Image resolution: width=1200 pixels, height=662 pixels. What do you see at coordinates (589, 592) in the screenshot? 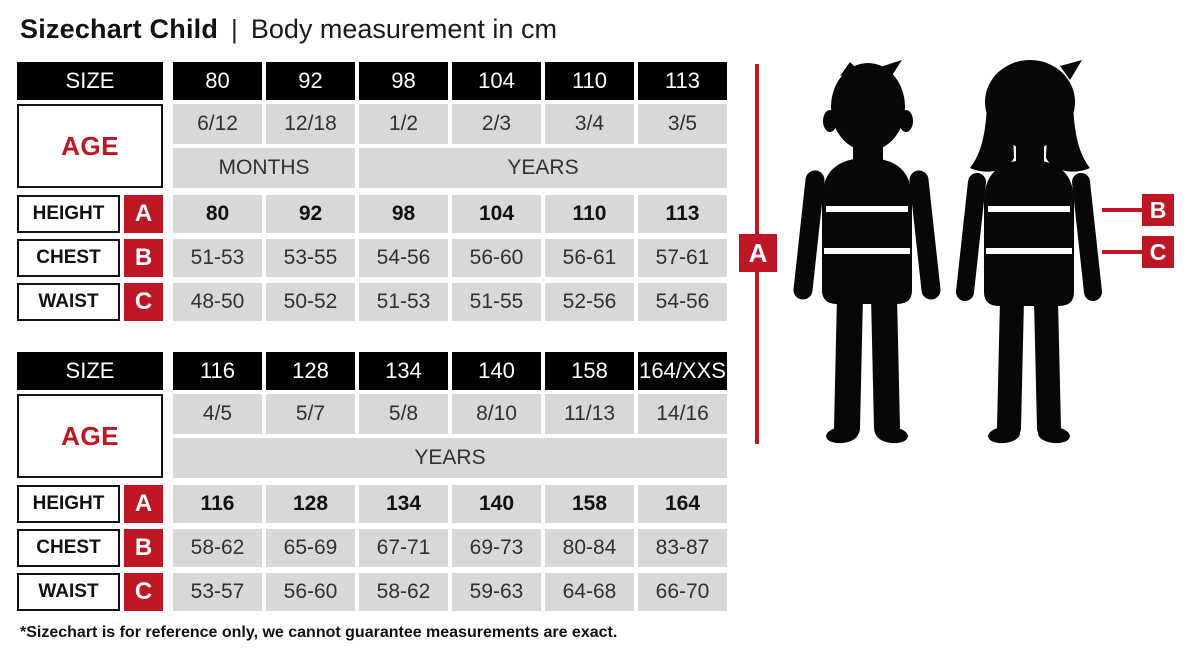
I see `waist-value: 64-68` at bounding box center [589, 592].